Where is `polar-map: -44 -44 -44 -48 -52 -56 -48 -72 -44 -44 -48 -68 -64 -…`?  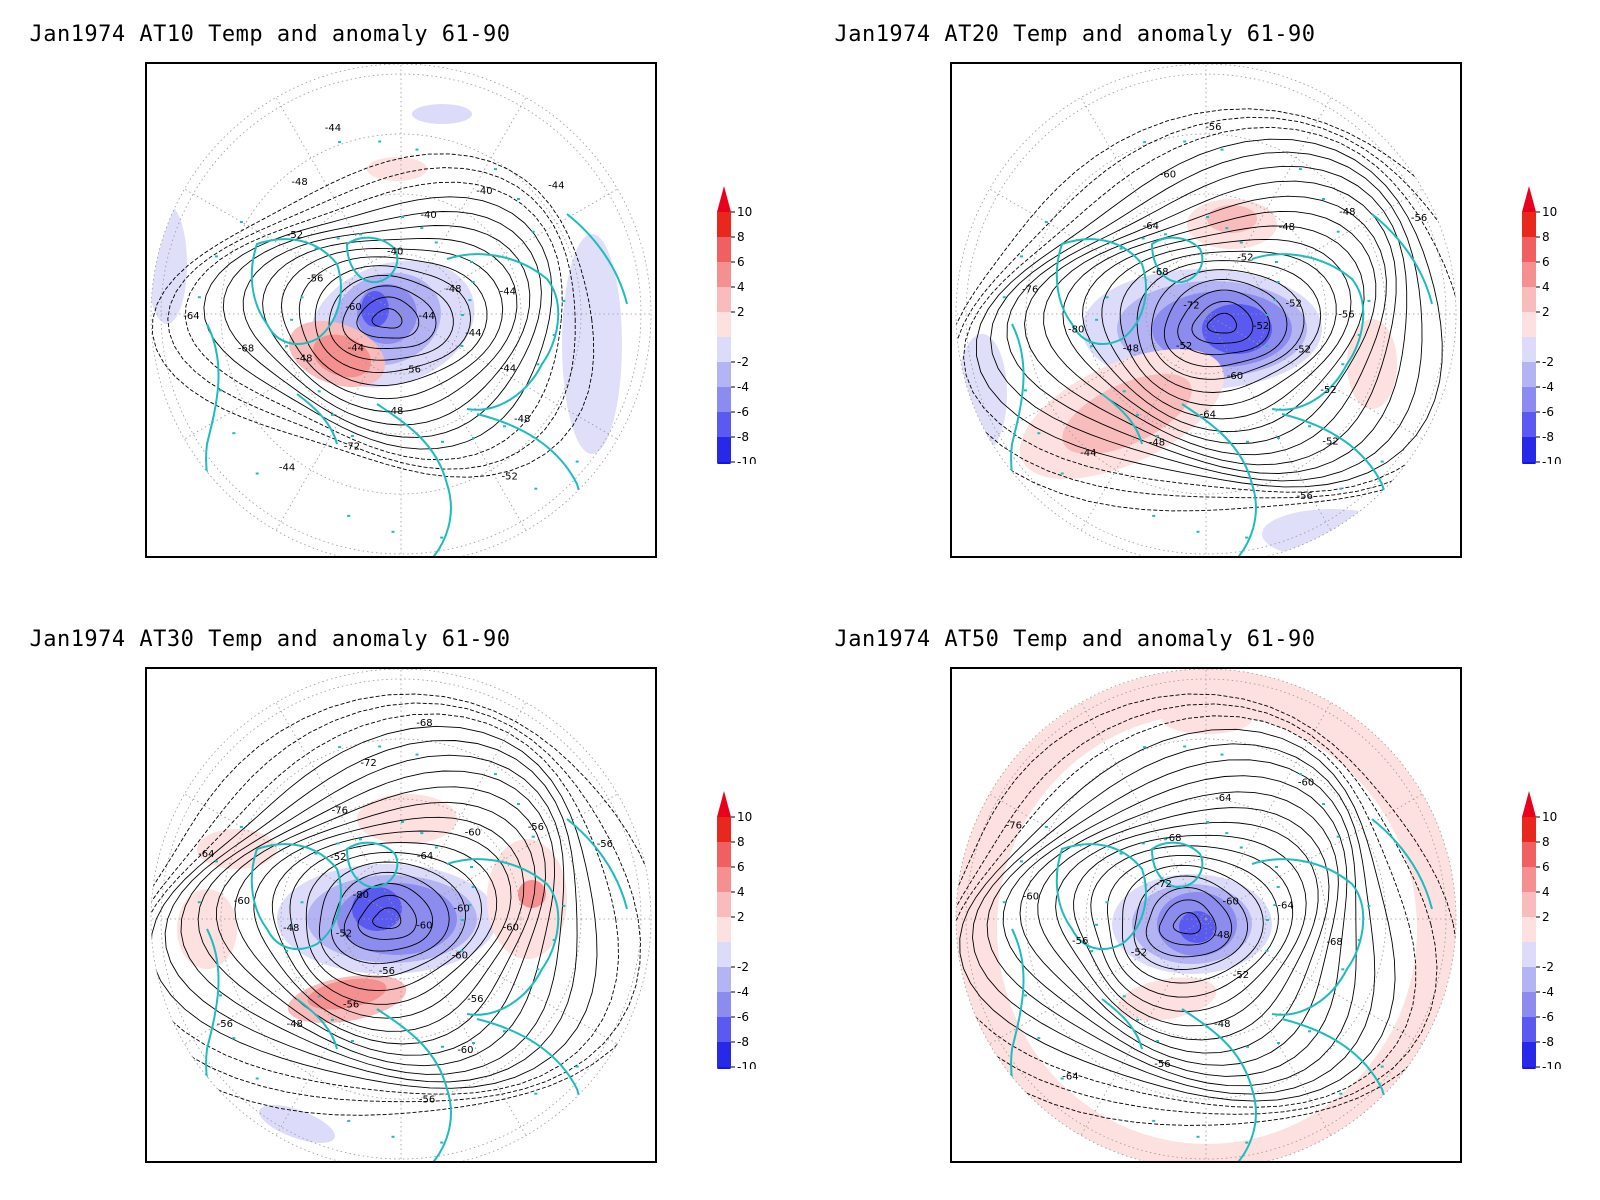
polar-map: -44 -44 -44 -48 -52 -56 -48 -72 -44 -44 -48 -68 -64 -… is located at coordinates (401, 310).